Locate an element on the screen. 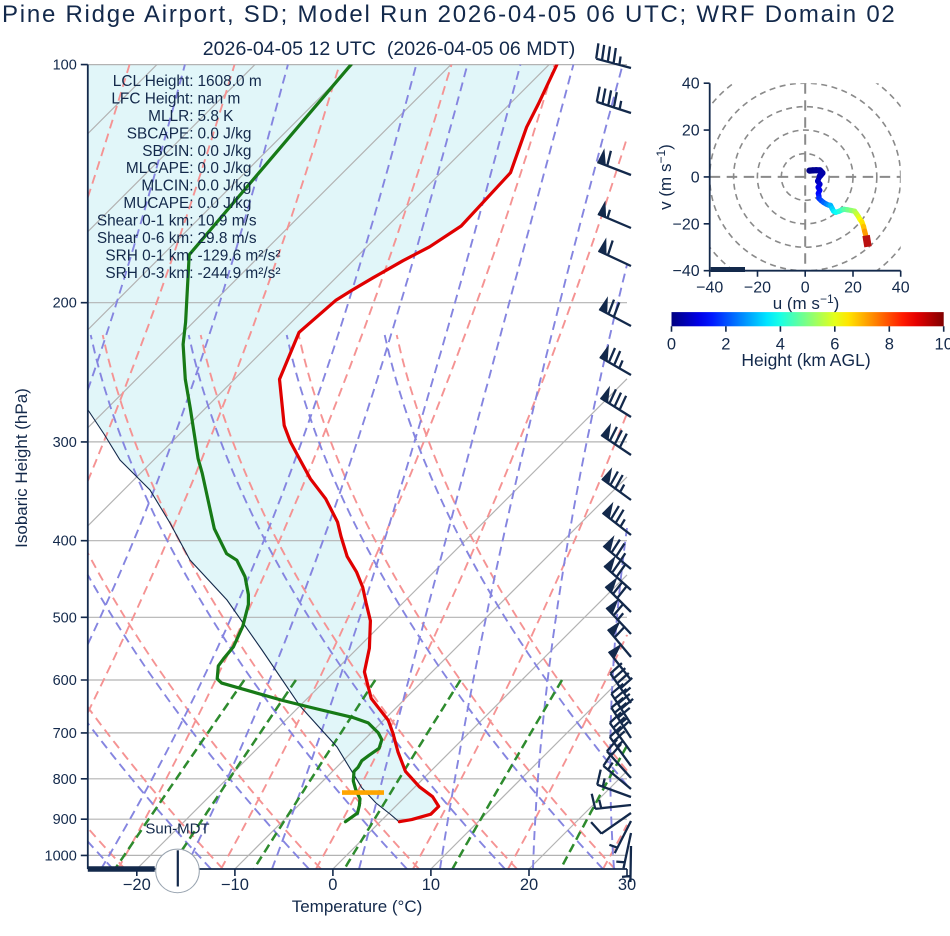 This screenshot has width=950, height=936. svg-text: LCL Height: is located at coordinates (153, 81).